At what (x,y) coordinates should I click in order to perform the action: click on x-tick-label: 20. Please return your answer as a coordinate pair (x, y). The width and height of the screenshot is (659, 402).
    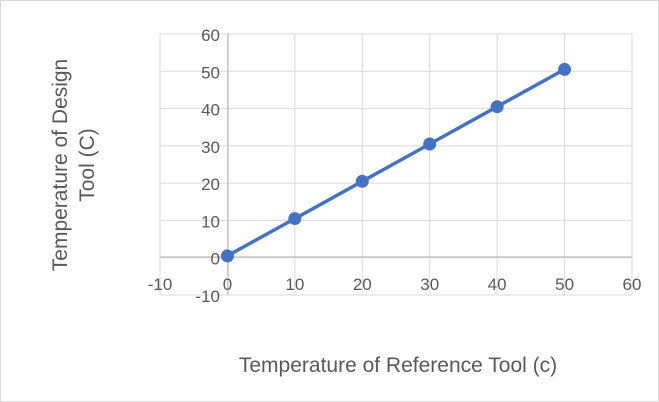
    Looking at the image, I should click on (362, 284).